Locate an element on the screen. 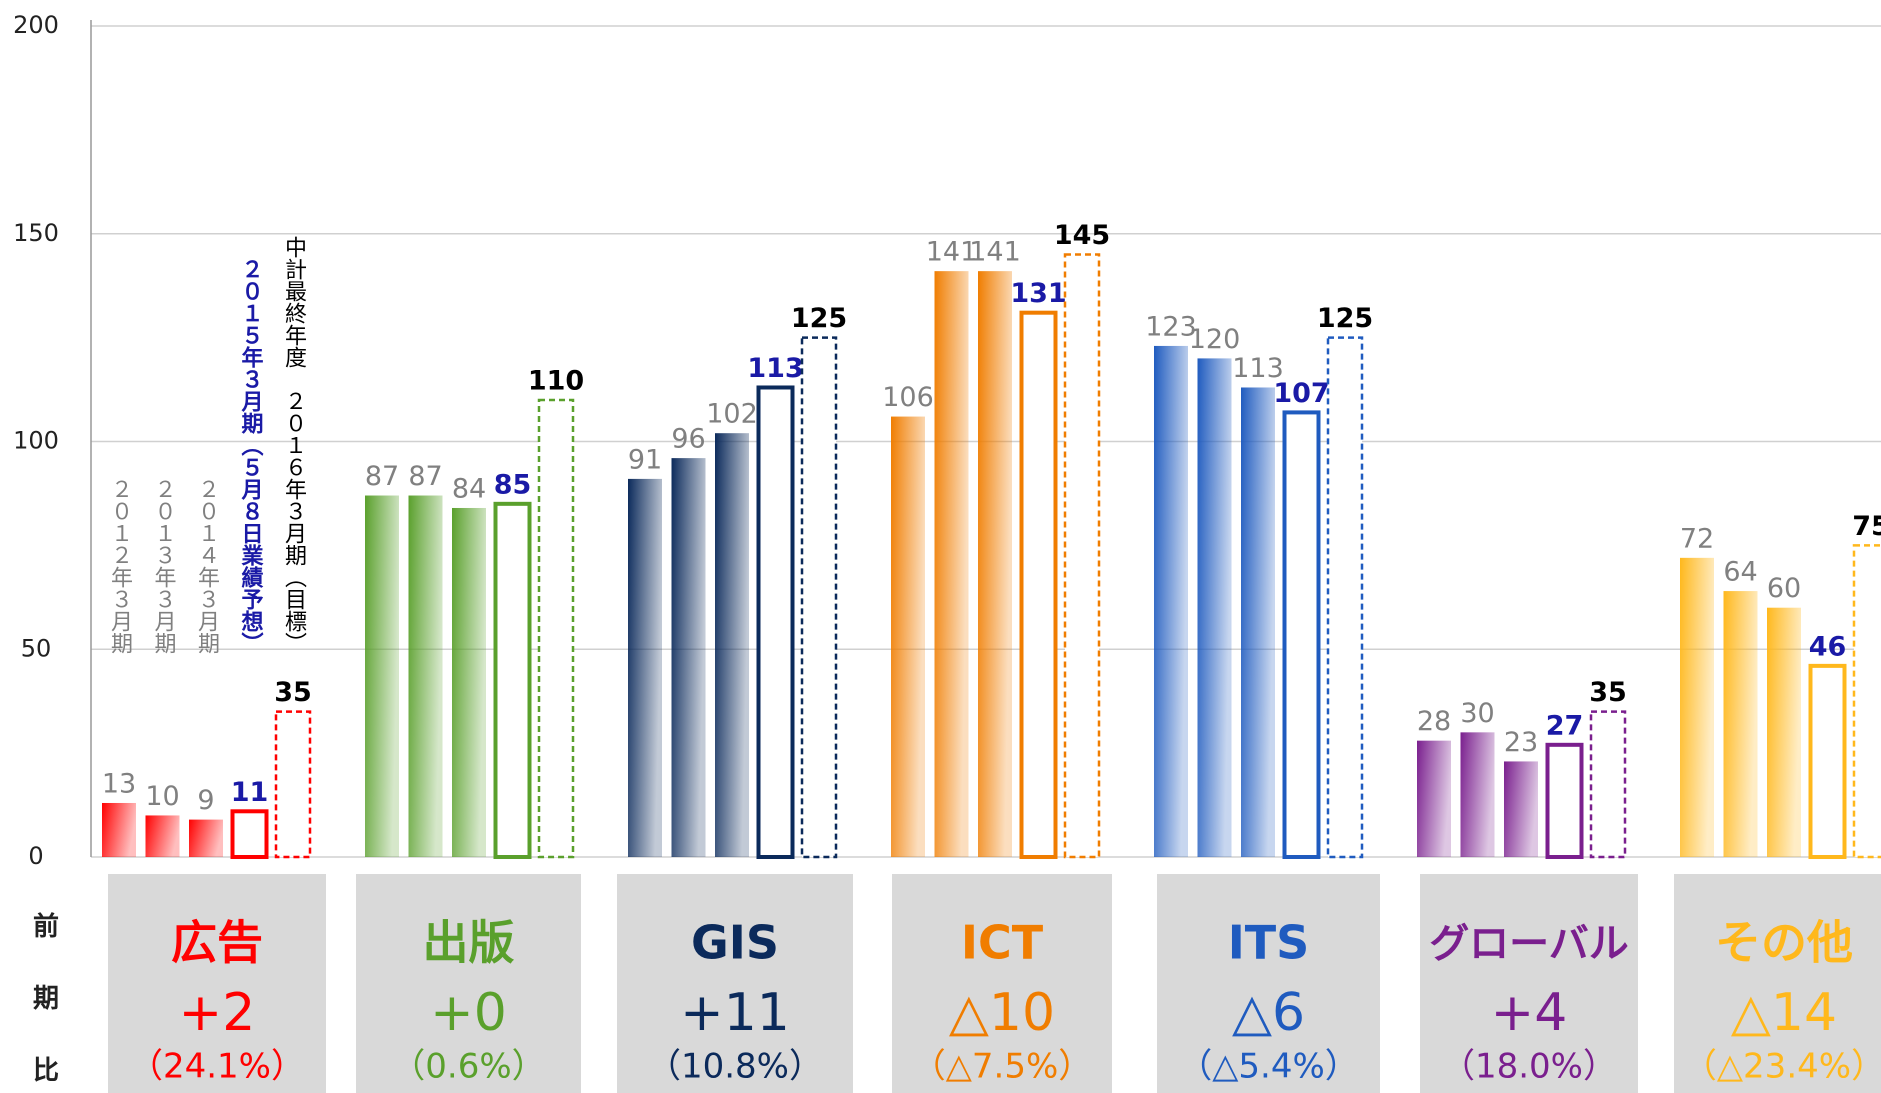 This screenshot has height=1093, width=1881. value-label: 87 is located at coordinates (382, 476).